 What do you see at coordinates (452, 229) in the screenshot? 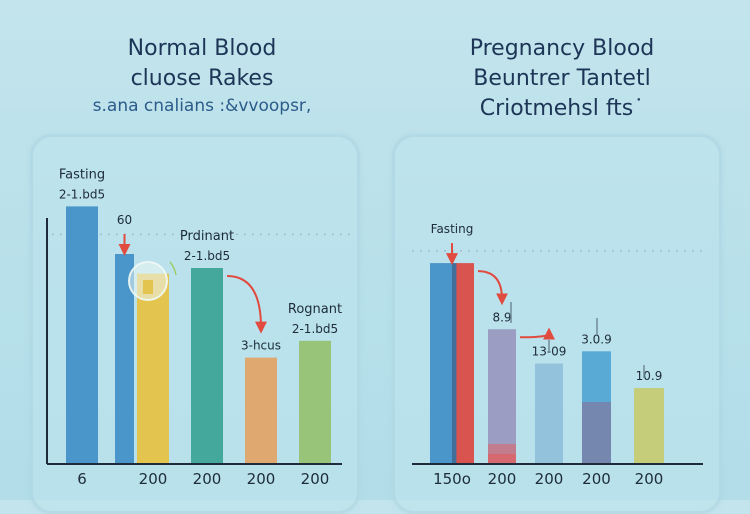
I see `right-bar-label: Fasting` at bounding box center [452, 229].